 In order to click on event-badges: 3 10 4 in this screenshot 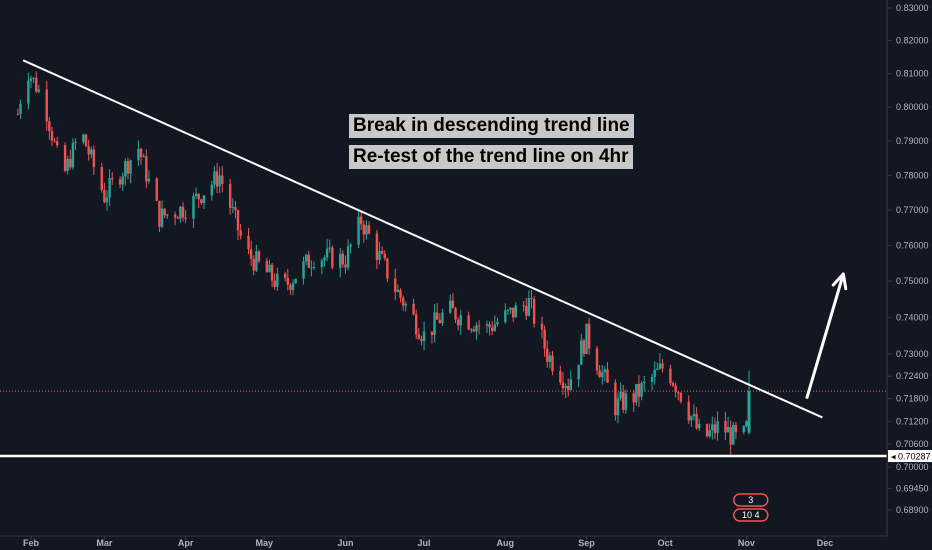, I will do `click(751, 507)`.